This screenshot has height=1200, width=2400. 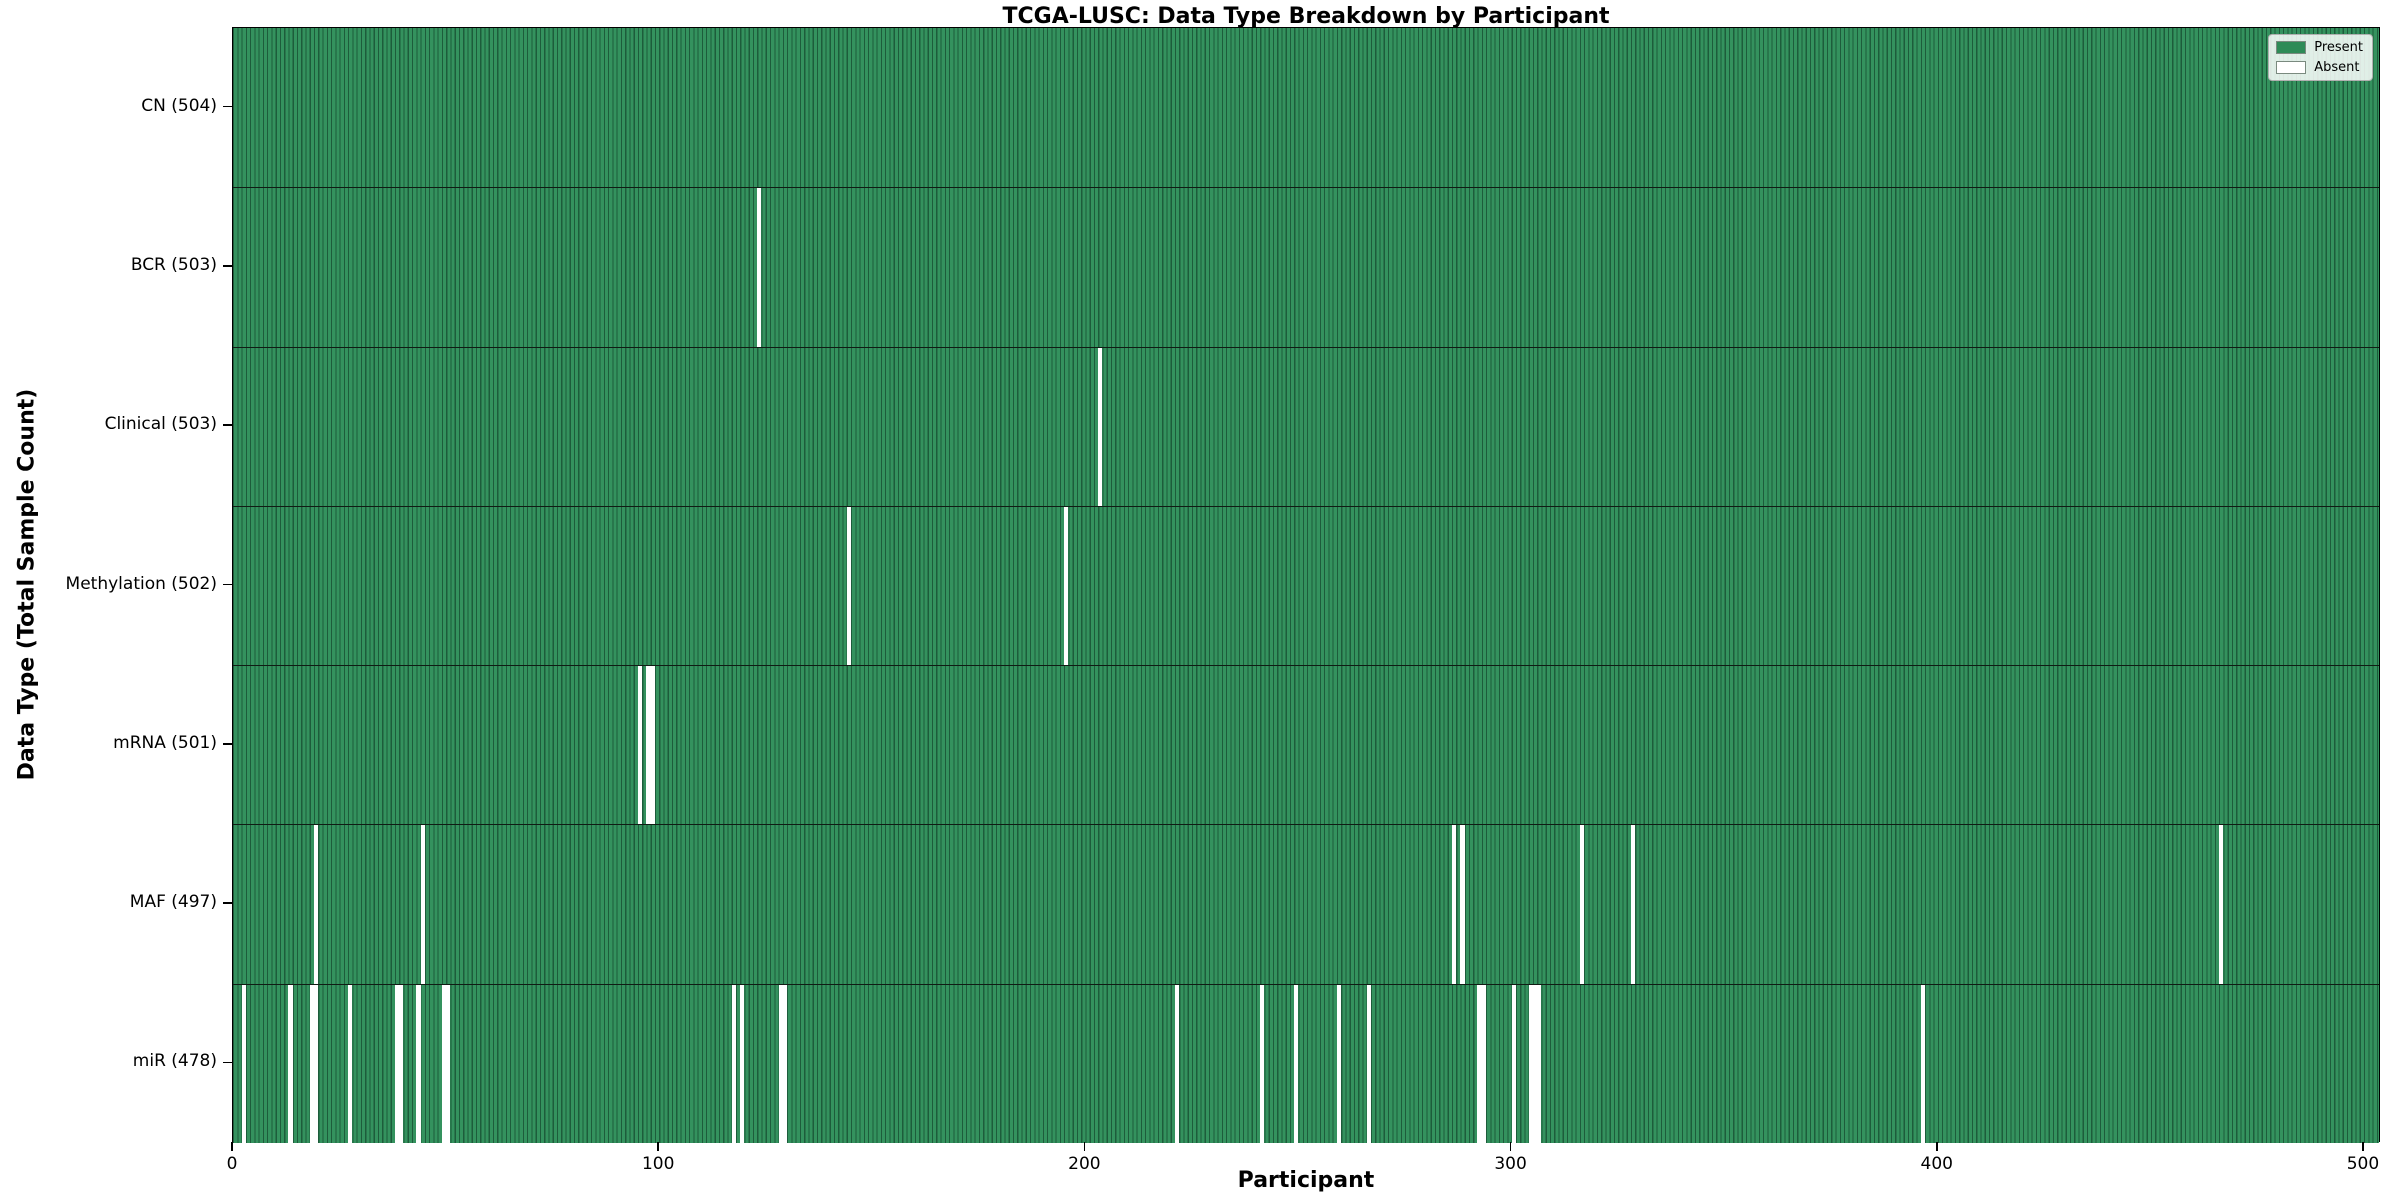 What do you see at coordinates (1306, 745) in the screenshot?
I see `row-mrna` at bounding box center [1306, 745].